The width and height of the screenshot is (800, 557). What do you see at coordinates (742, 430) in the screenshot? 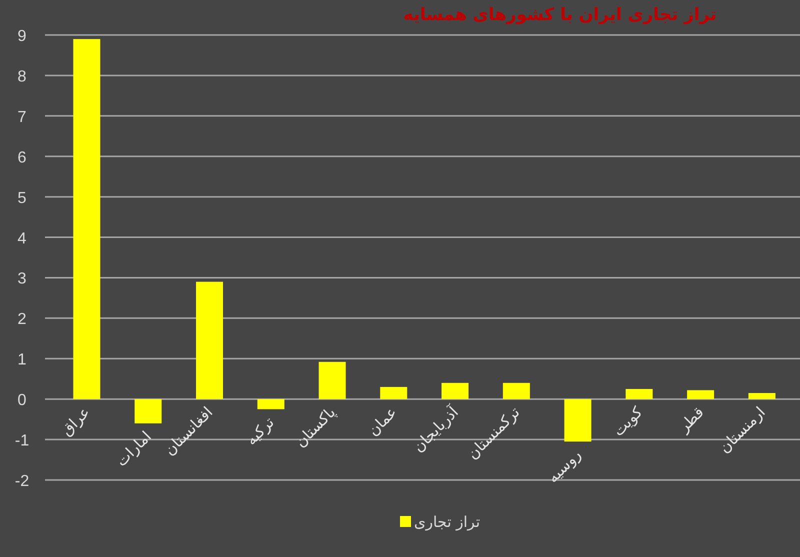
I see `x-tick-label: ارمنستان` at bounding box center [742, 430].